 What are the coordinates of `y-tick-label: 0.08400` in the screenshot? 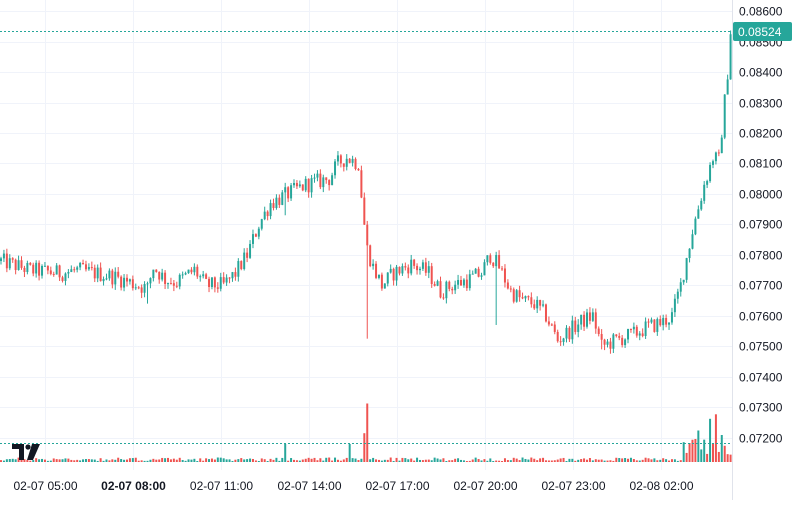 It's located at (761, 73).